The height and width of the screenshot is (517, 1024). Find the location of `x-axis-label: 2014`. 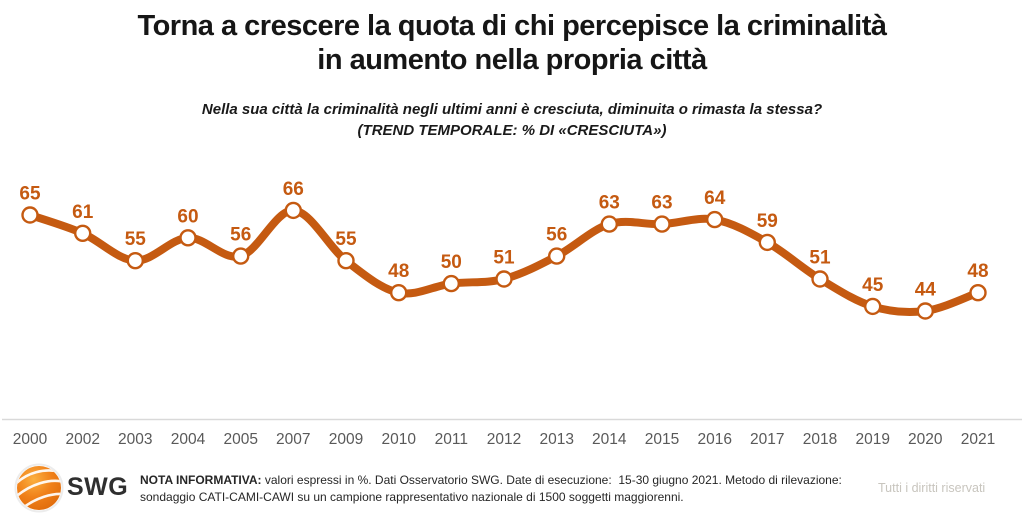

x-axis-label: 2014 is located at coordinates (609, 439).